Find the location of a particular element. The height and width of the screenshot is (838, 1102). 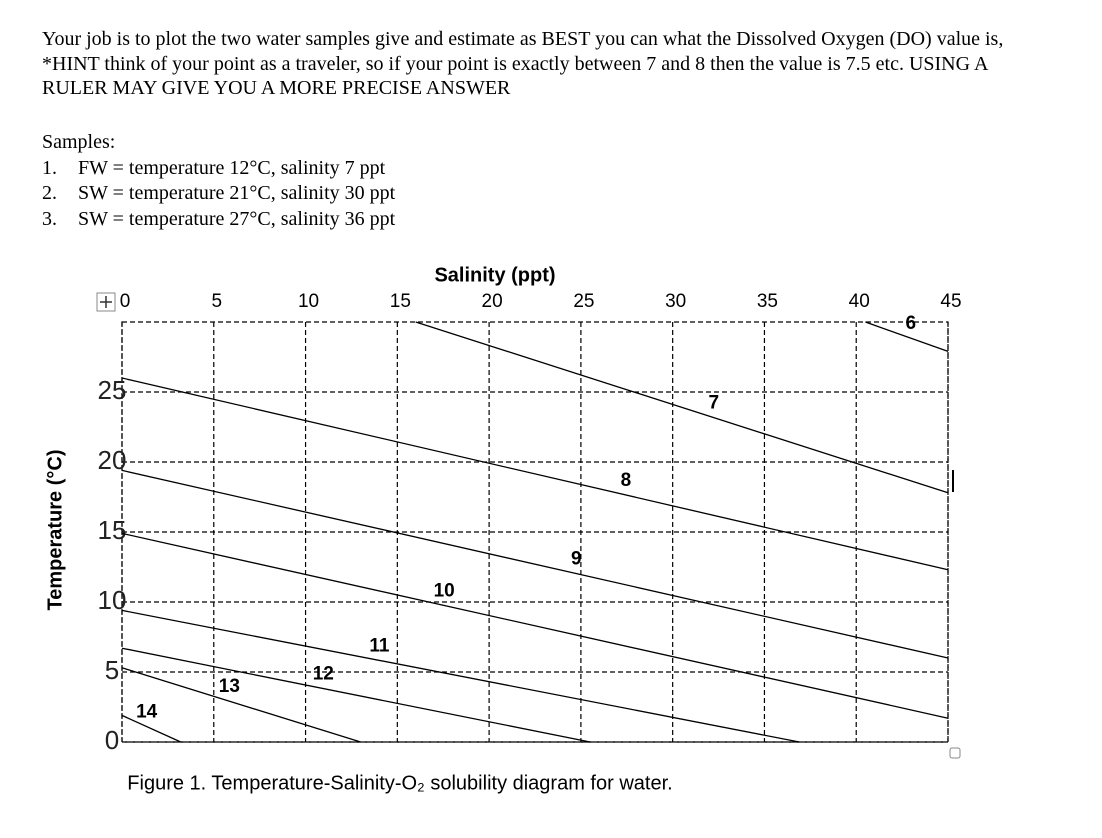

x-tick-label: 35 is located at coordinates (767, 301).